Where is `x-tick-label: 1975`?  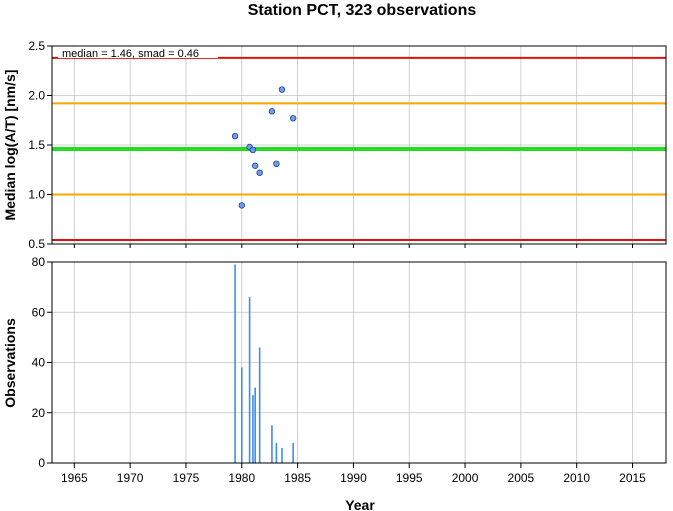
x-tick-label: 1975 is located at coordinates (186, 478).